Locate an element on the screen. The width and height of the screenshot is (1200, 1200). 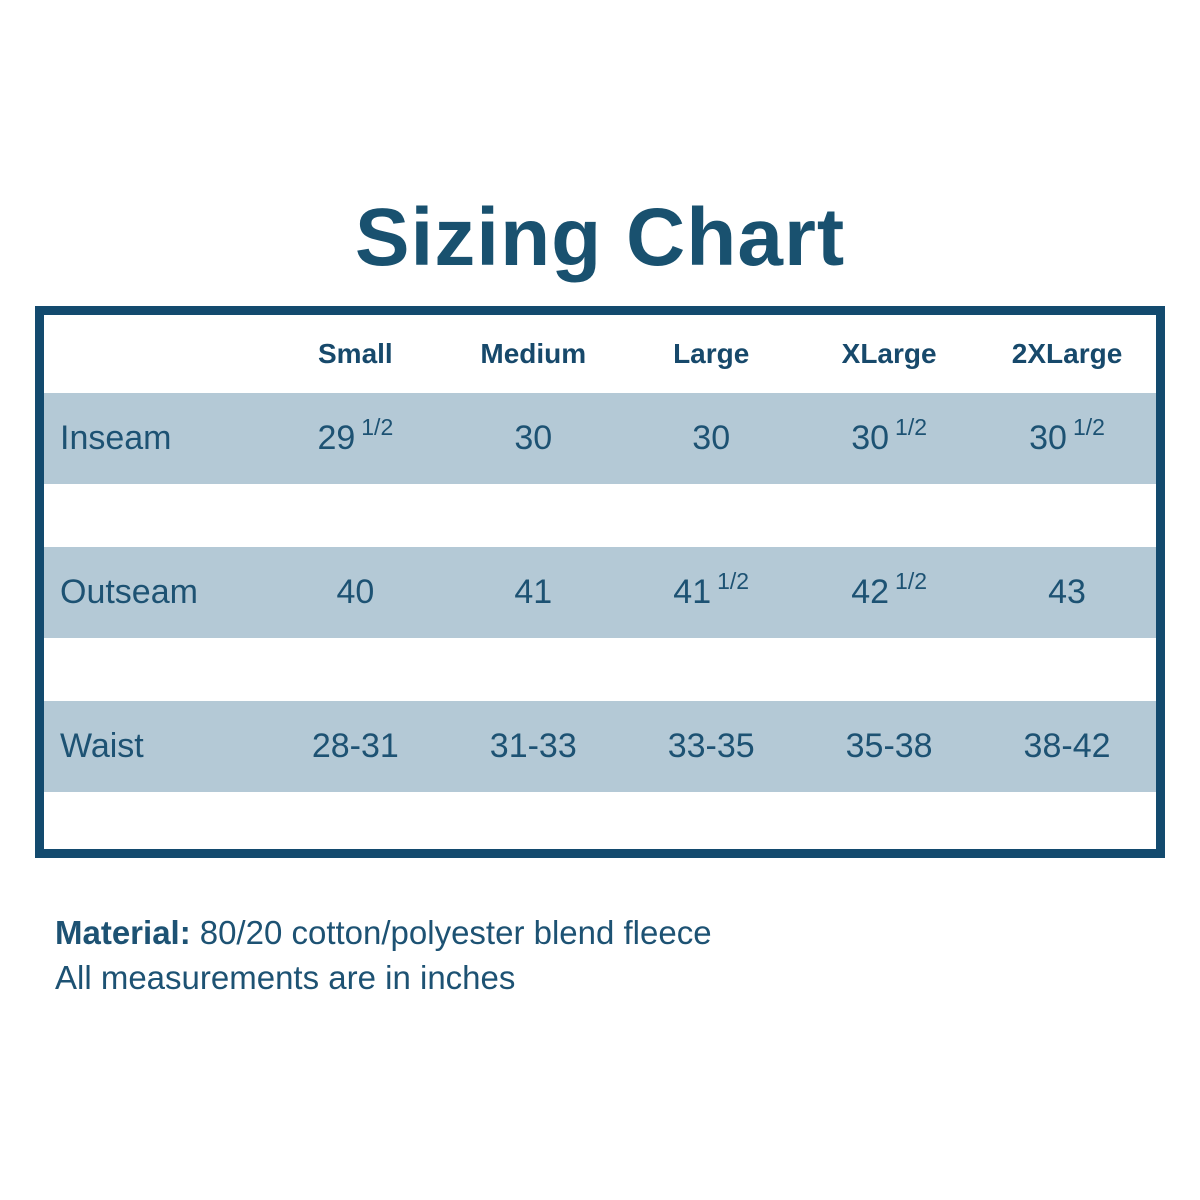
table-header-row: Small Medium Large XLarge 2XLarge is located at coordinates (600, 354).